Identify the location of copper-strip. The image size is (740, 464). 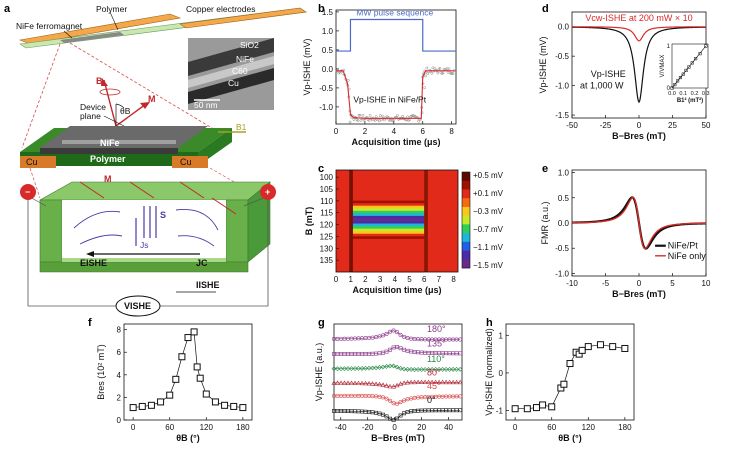
(100, 29).